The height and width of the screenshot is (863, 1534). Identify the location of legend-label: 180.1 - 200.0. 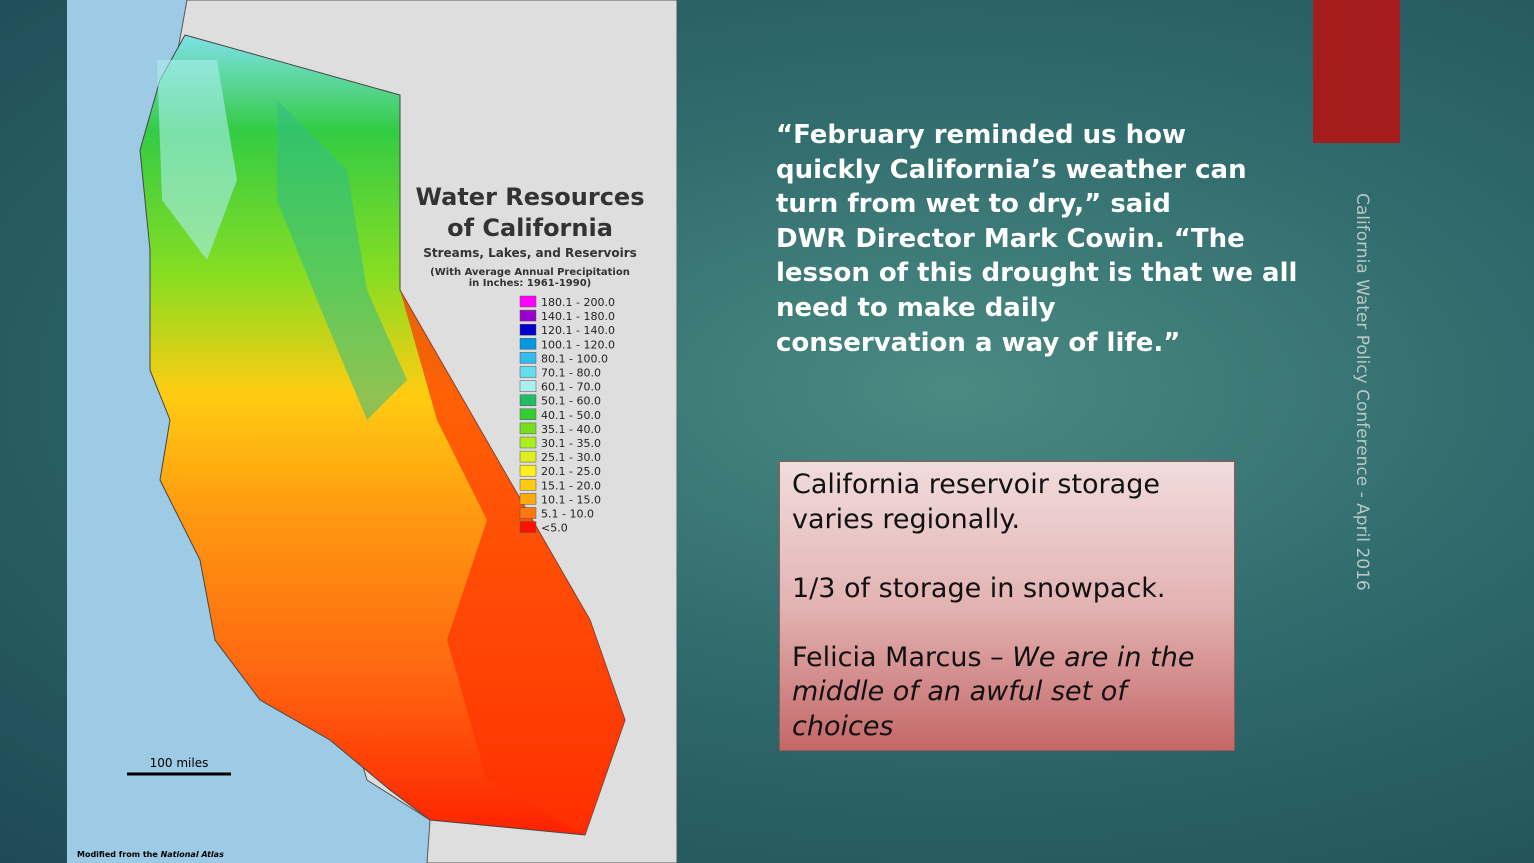
(578, 302).